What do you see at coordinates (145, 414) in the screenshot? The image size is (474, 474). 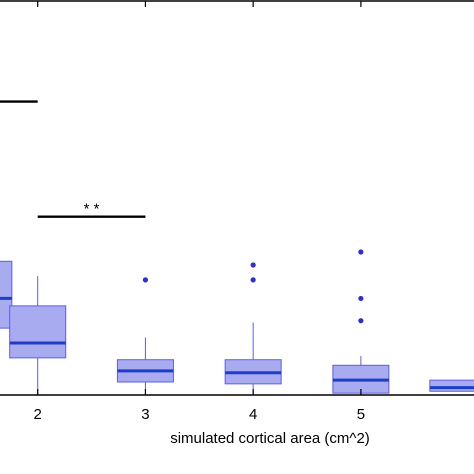 I see `x-tick-label: 3` at bounding box center [145, 414].